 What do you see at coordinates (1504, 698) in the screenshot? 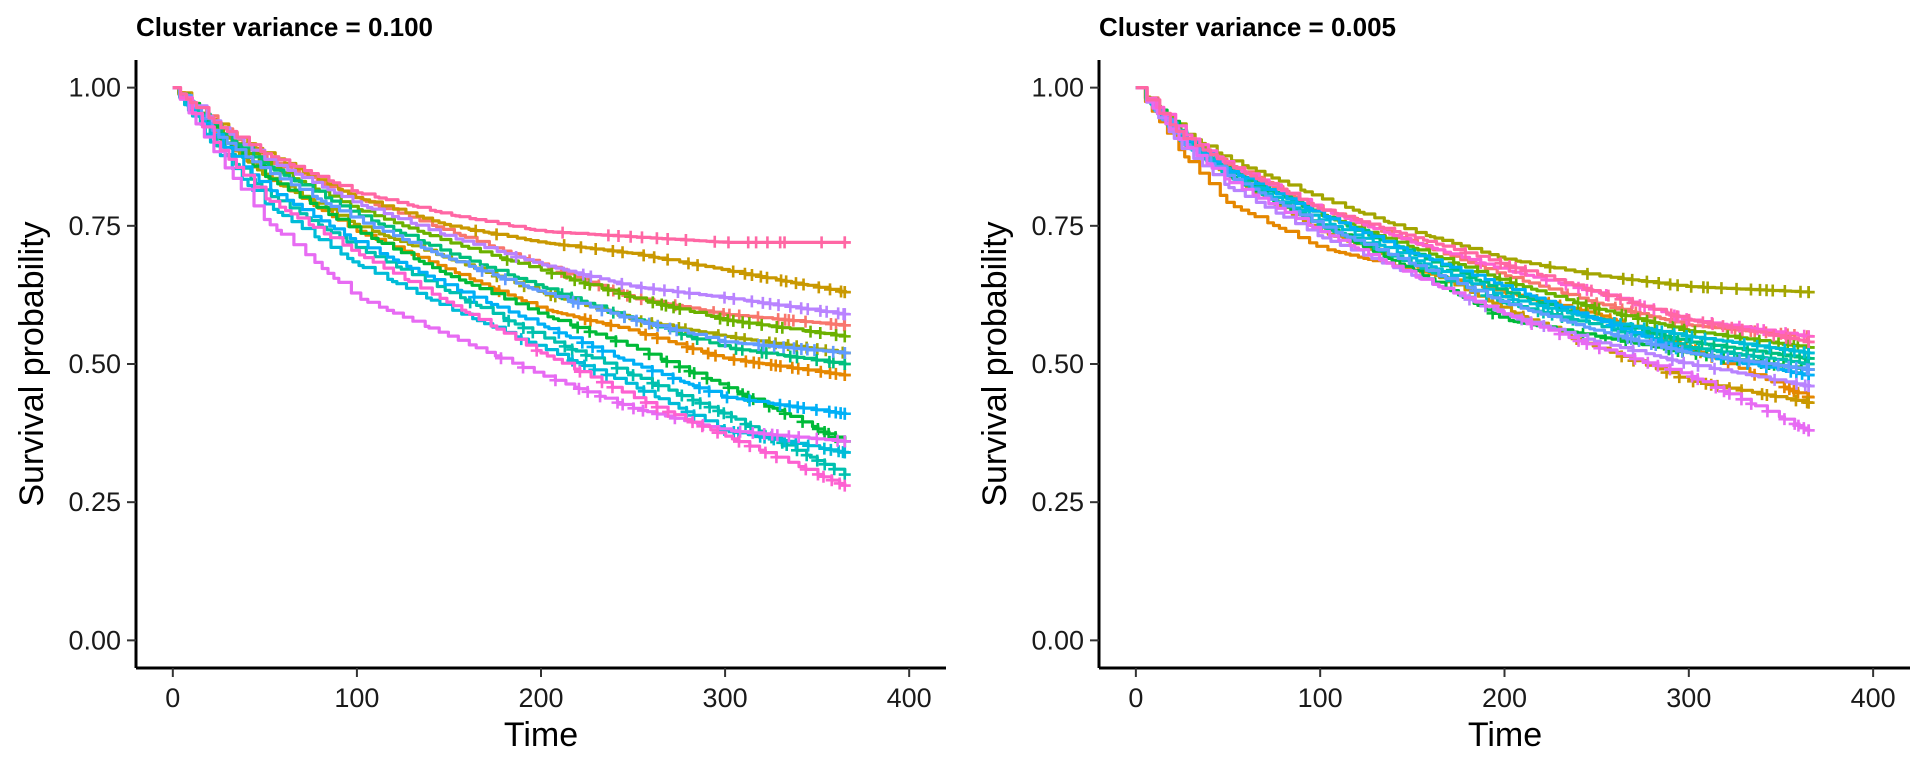
I see `x-tick-label: 200` at bounding box center [1504, 698].